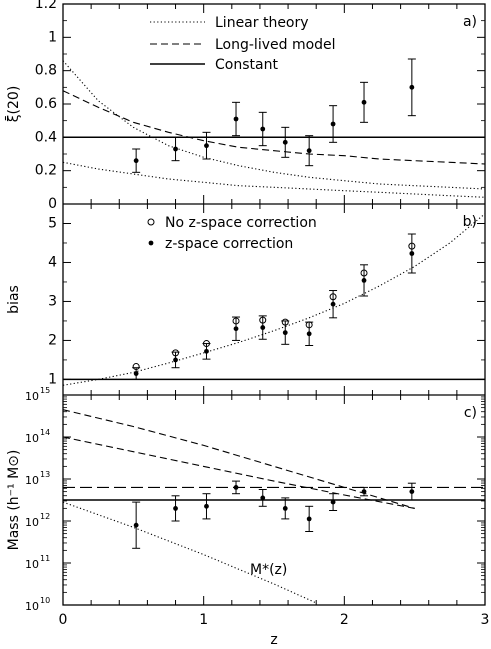 The image size is (491, 649). Describe the element at coordinates (45, 516) in the screenshot. I see `y-tick-label-exponent: 12` at that location.